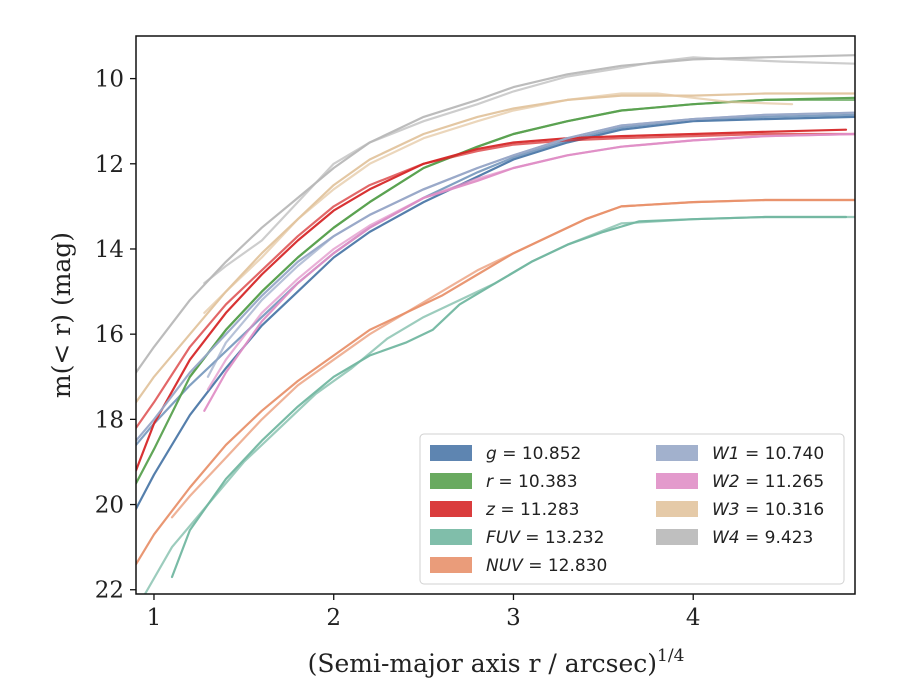  Describe the element at coordinates (693, 618) in the screenshot. I see `x-tick-label: 4` at that location.